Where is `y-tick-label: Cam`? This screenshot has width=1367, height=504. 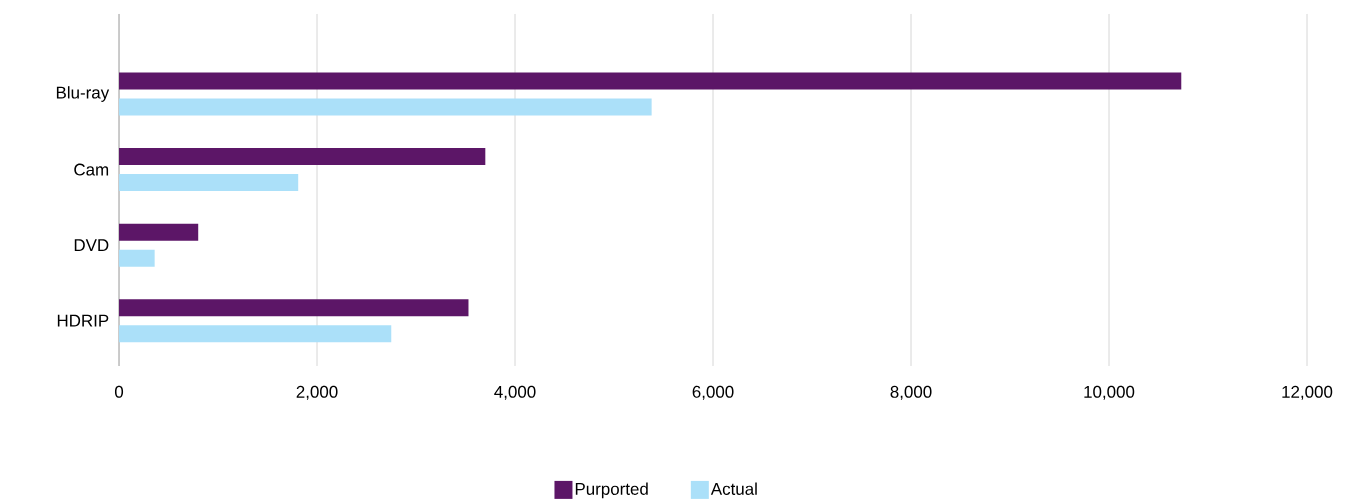 y-tick-label: Cam is located at coordinates (91, 169).